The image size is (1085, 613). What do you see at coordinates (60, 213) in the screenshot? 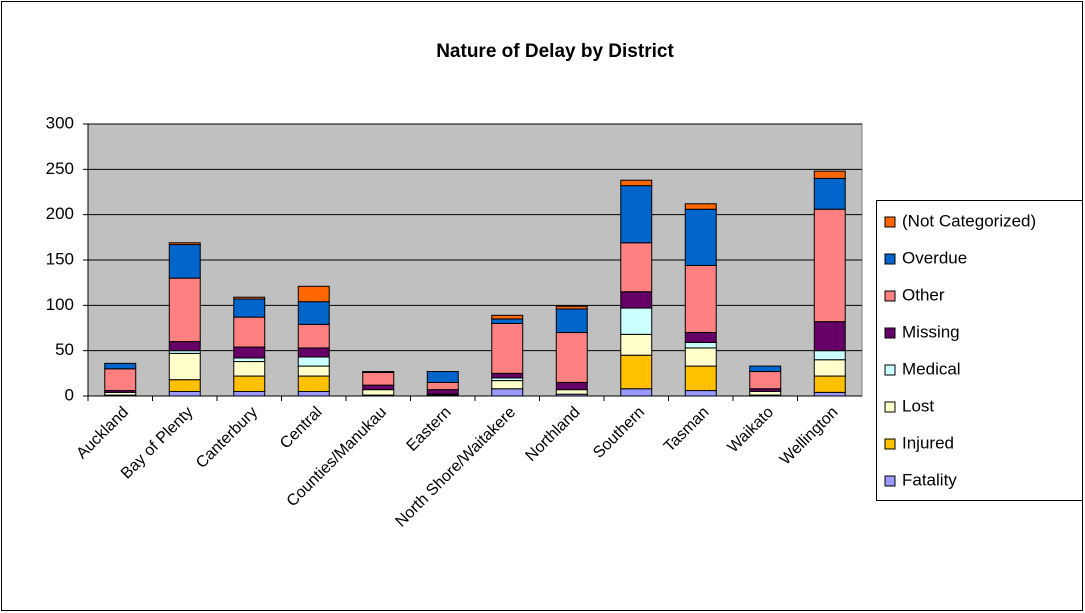
I see `y-tick-label: 200` at bounding box center [60, 213].